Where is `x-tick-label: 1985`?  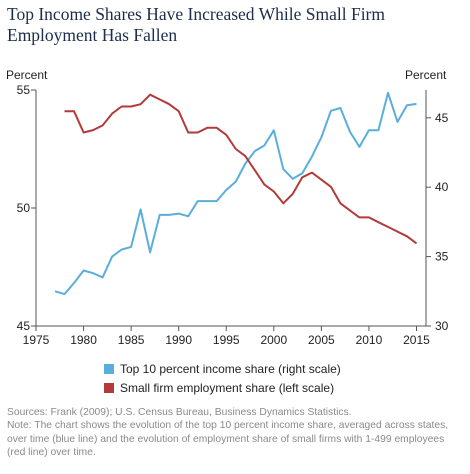
x-tick-label: 1985 is located at coordinates (131, 340).